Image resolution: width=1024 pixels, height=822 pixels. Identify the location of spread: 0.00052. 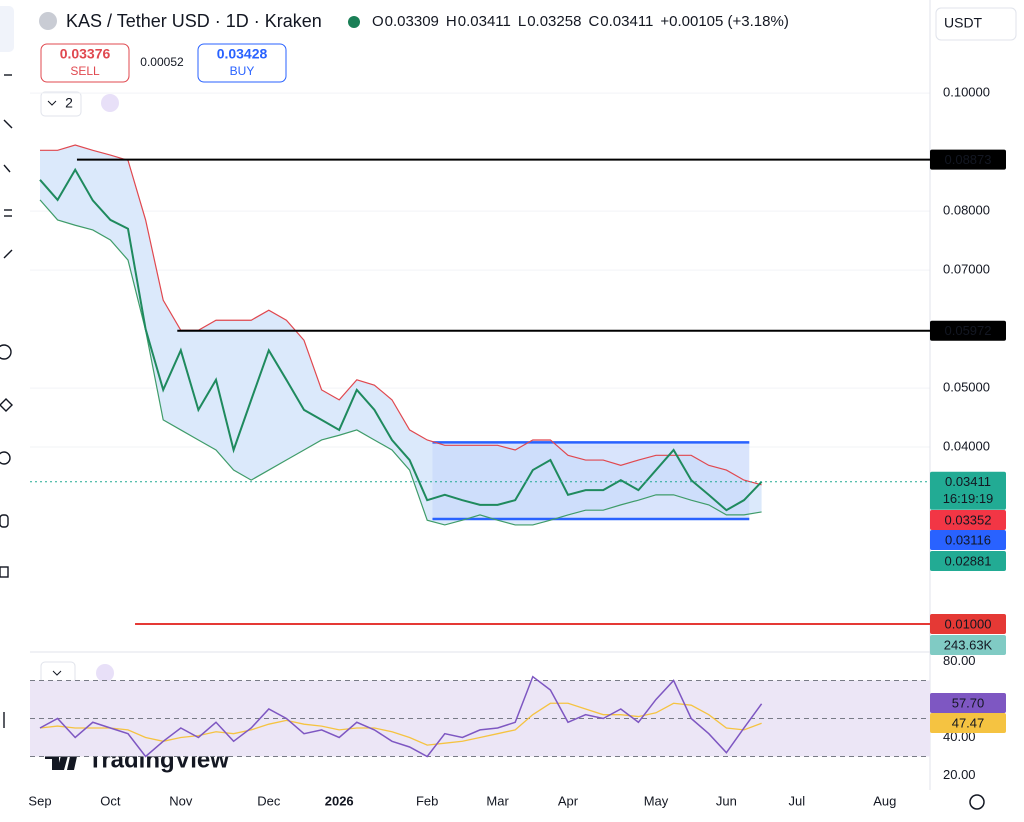
(162, 62).